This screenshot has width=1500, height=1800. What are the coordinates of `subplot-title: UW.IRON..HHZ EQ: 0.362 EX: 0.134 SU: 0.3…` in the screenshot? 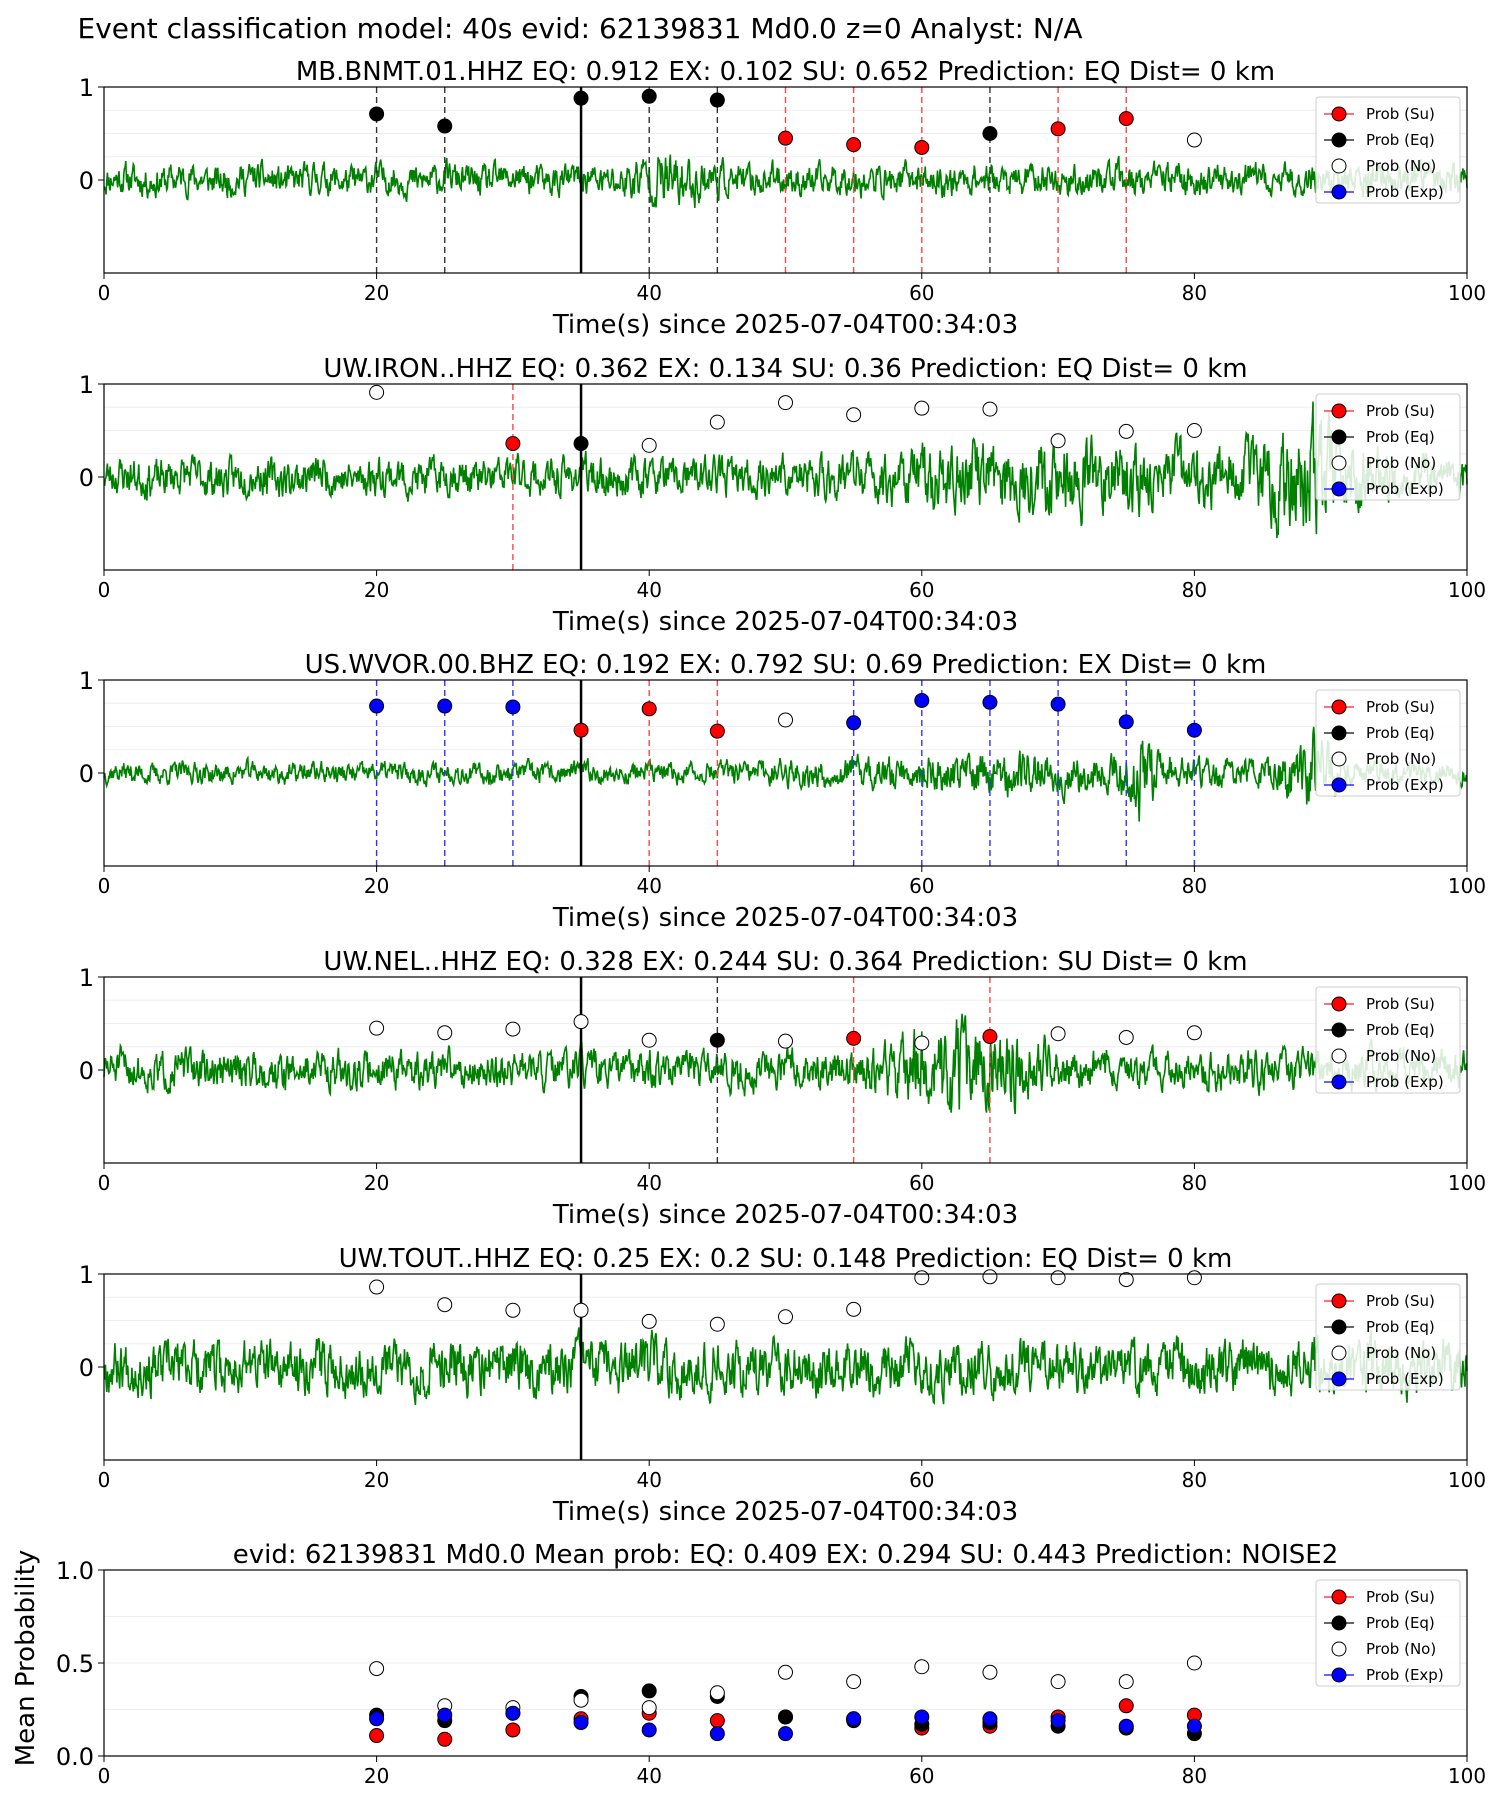 It's located at (785, 369).